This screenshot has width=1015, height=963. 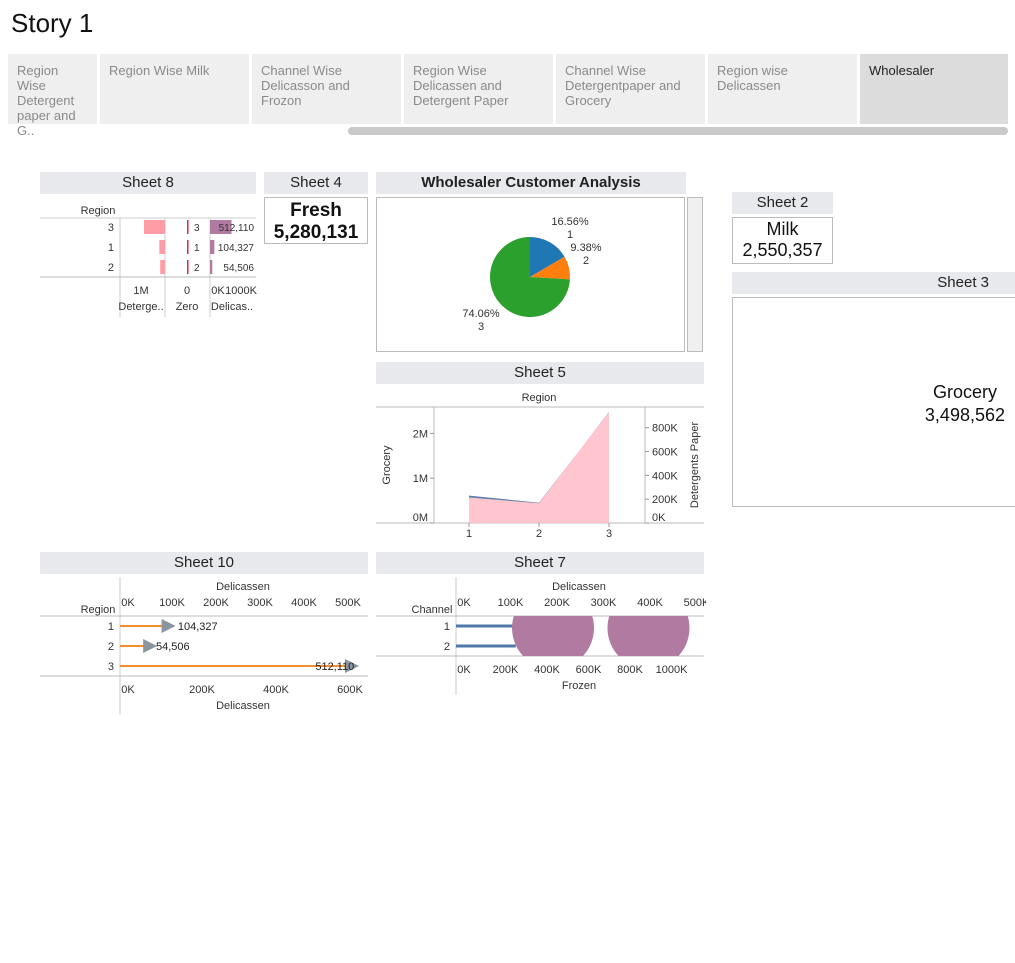 What do you see at coordinates (216, 603) in the screenshot?
I see `sheet10-top-tick: 200K` at bounding box center [216, 603].